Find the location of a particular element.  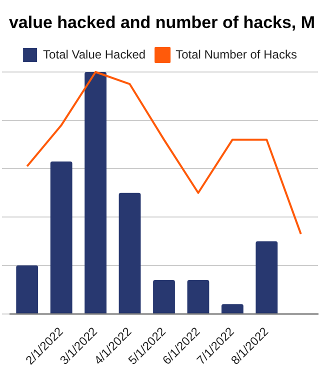

legend-label: Total Number of Hacks is located at coordinates (236, 54).